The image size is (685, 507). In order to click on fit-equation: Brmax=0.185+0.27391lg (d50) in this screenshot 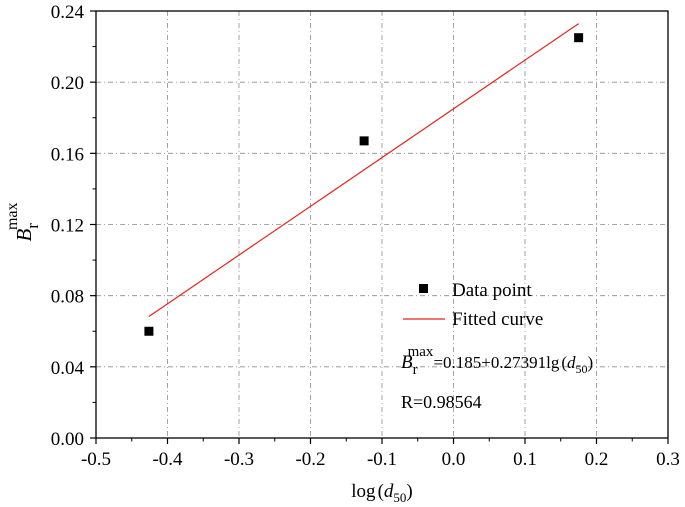, I will do `click(497, 361)`.